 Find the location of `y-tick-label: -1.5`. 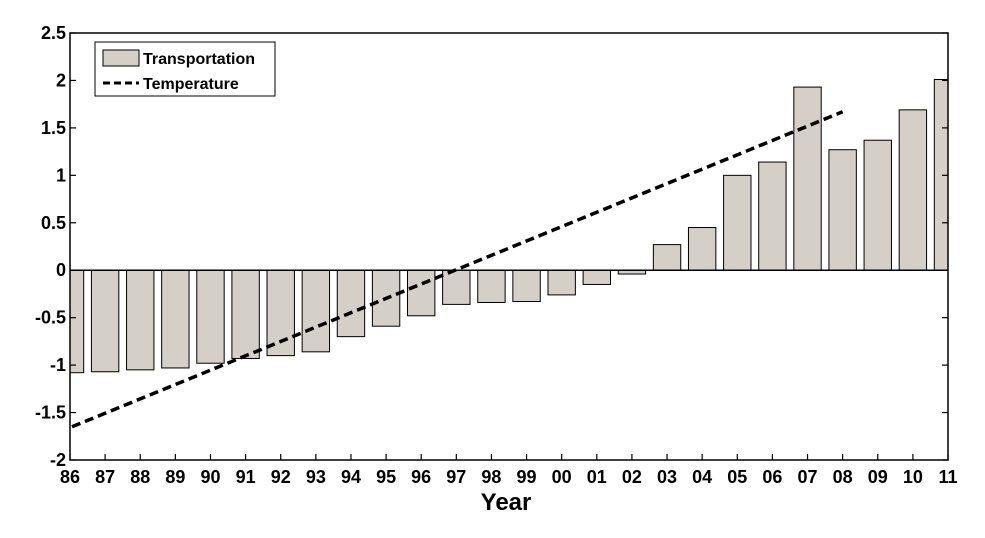

y-tick-label: -1.5 is located at coordinates (50, 413).